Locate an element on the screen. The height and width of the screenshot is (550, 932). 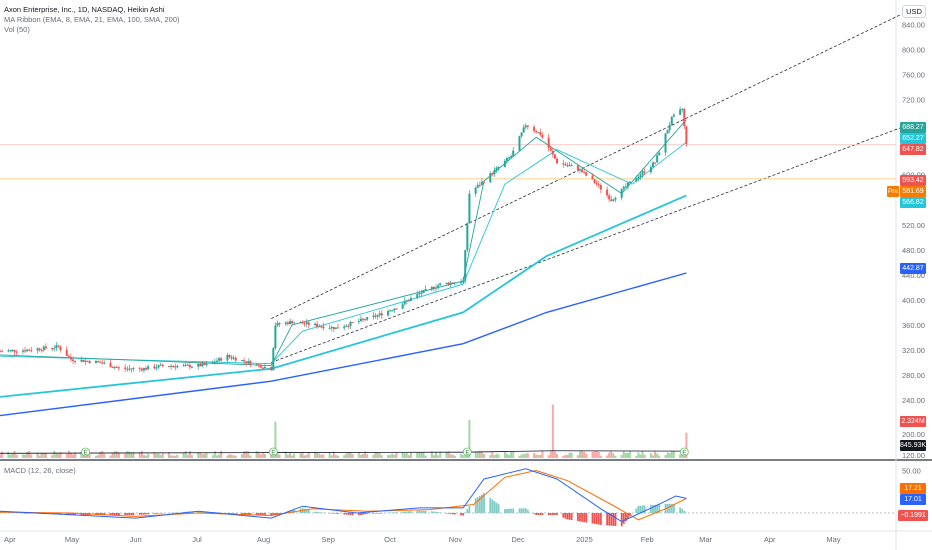
ema21-price-tag: 652.27 is located at coordinates (913, 138).